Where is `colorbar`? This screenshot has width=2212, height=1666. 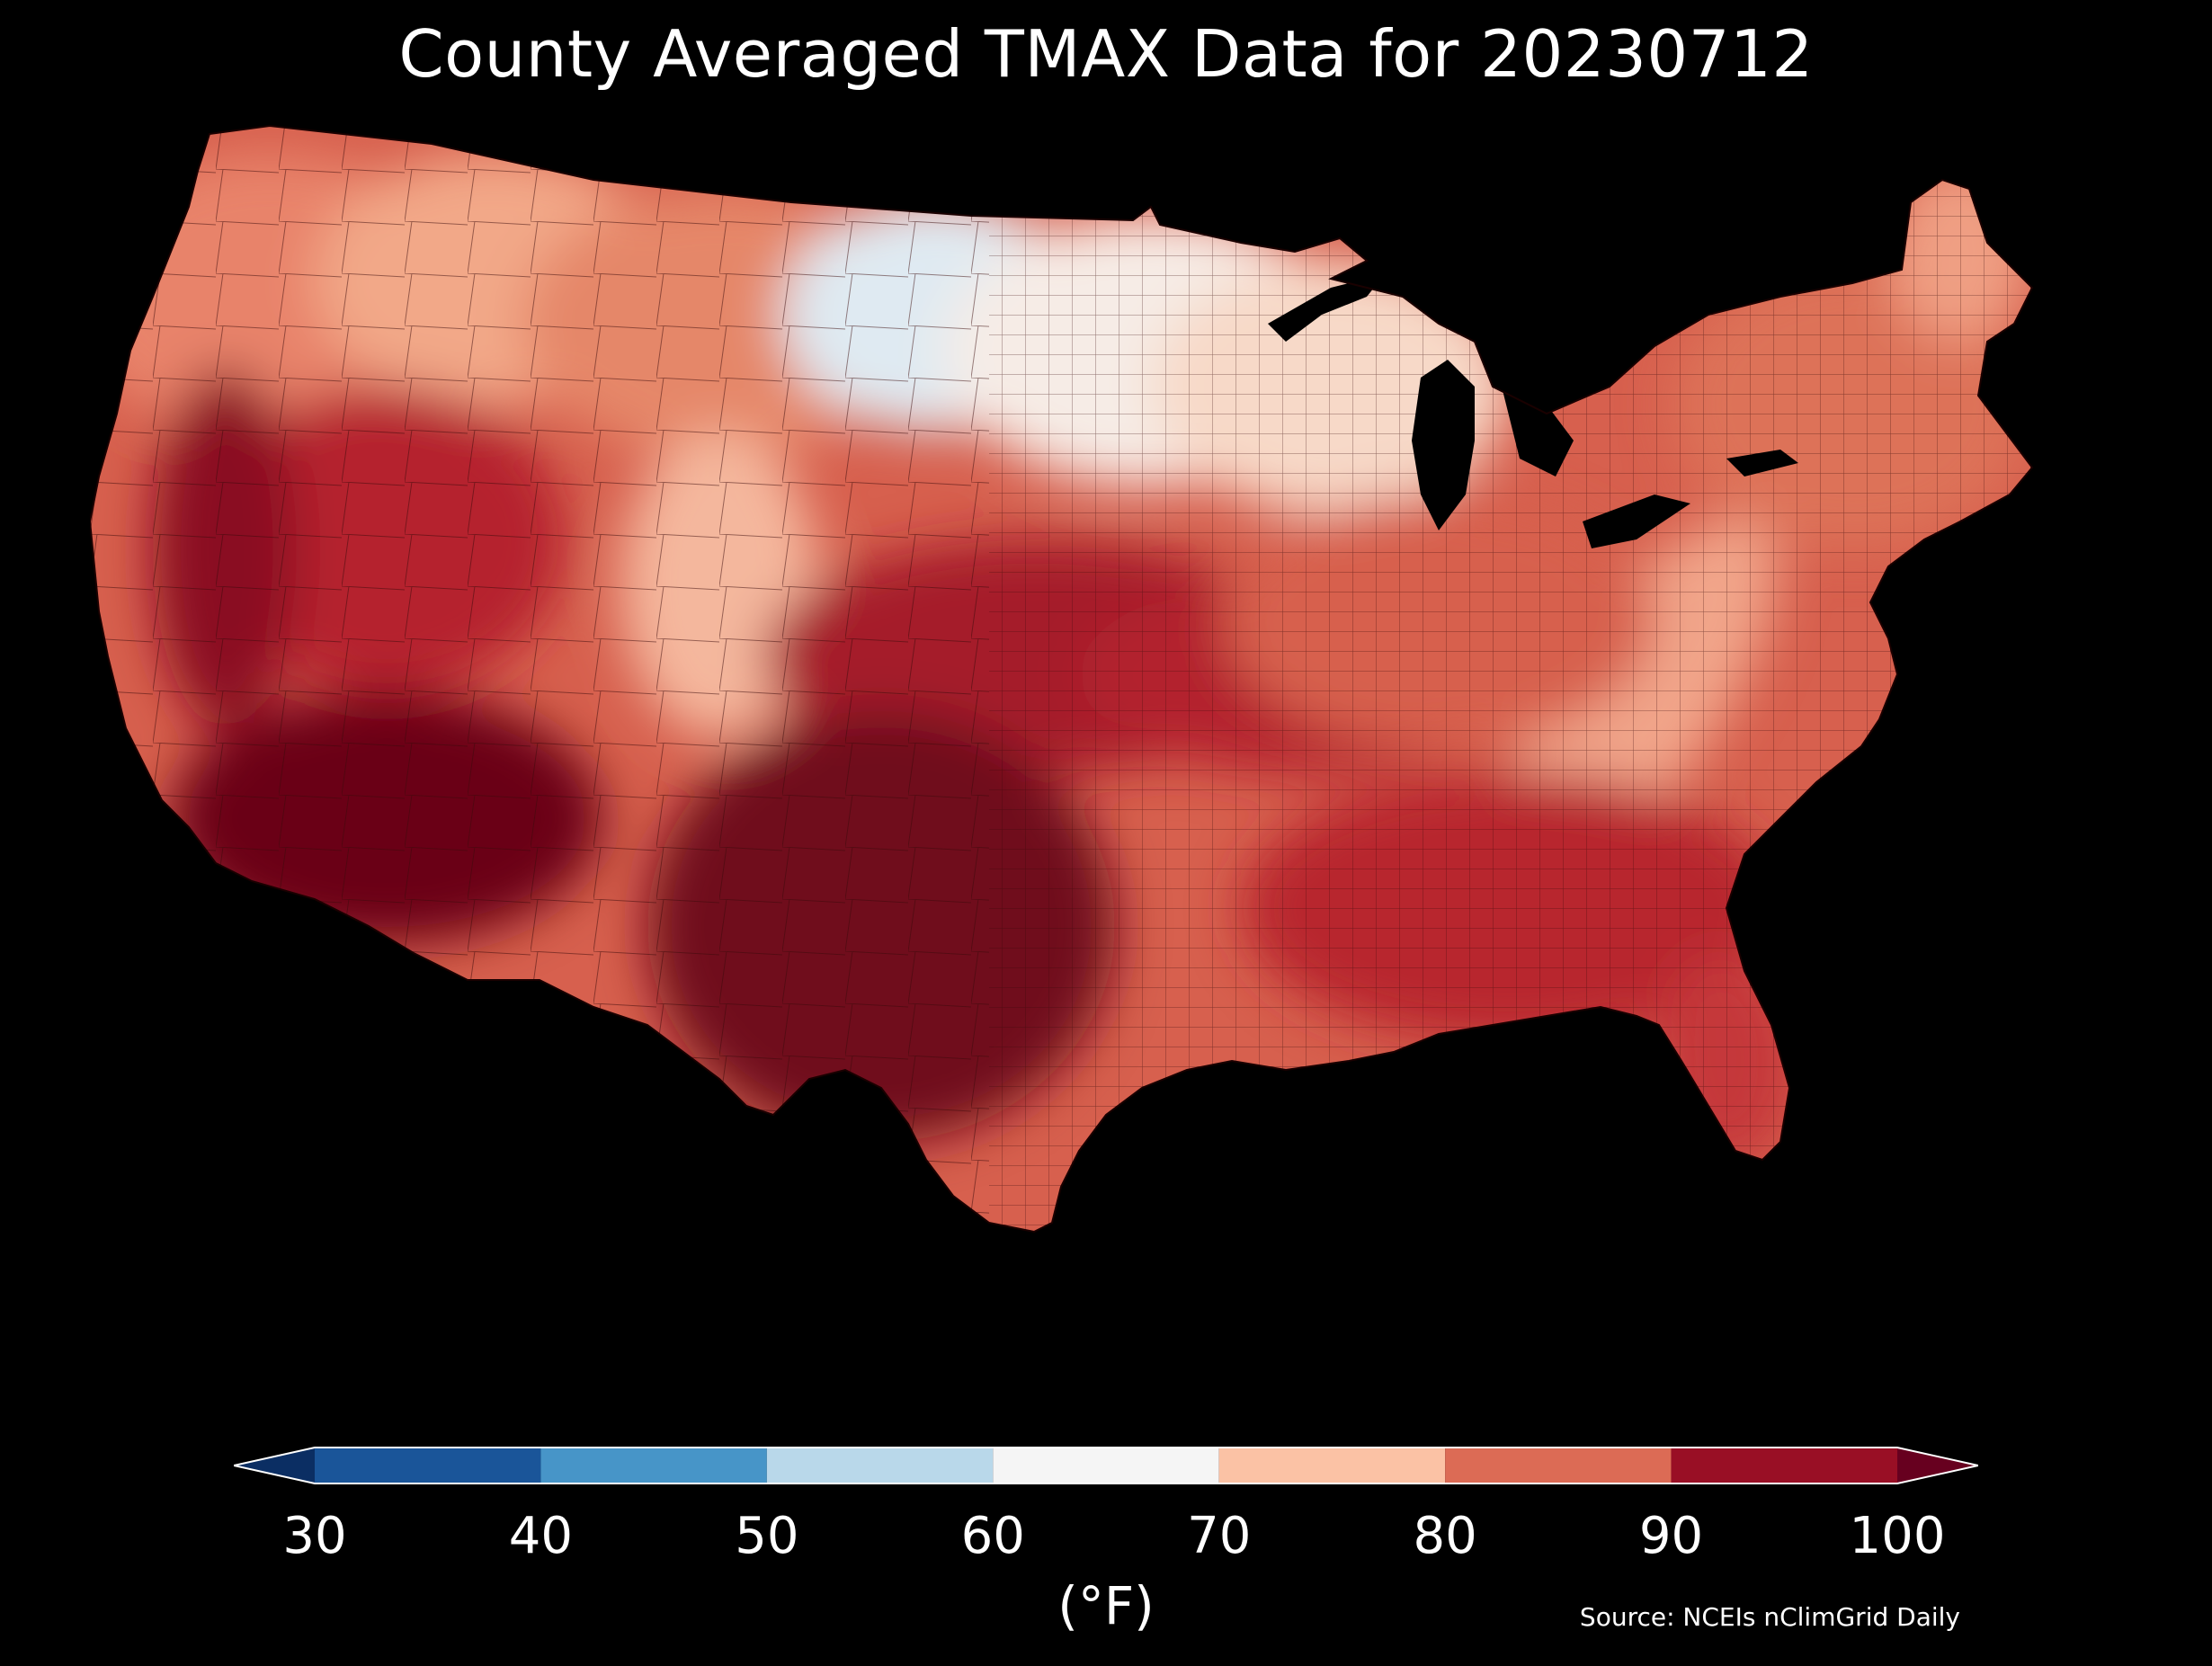 colorbar is located at coordinates (1106, 1465).